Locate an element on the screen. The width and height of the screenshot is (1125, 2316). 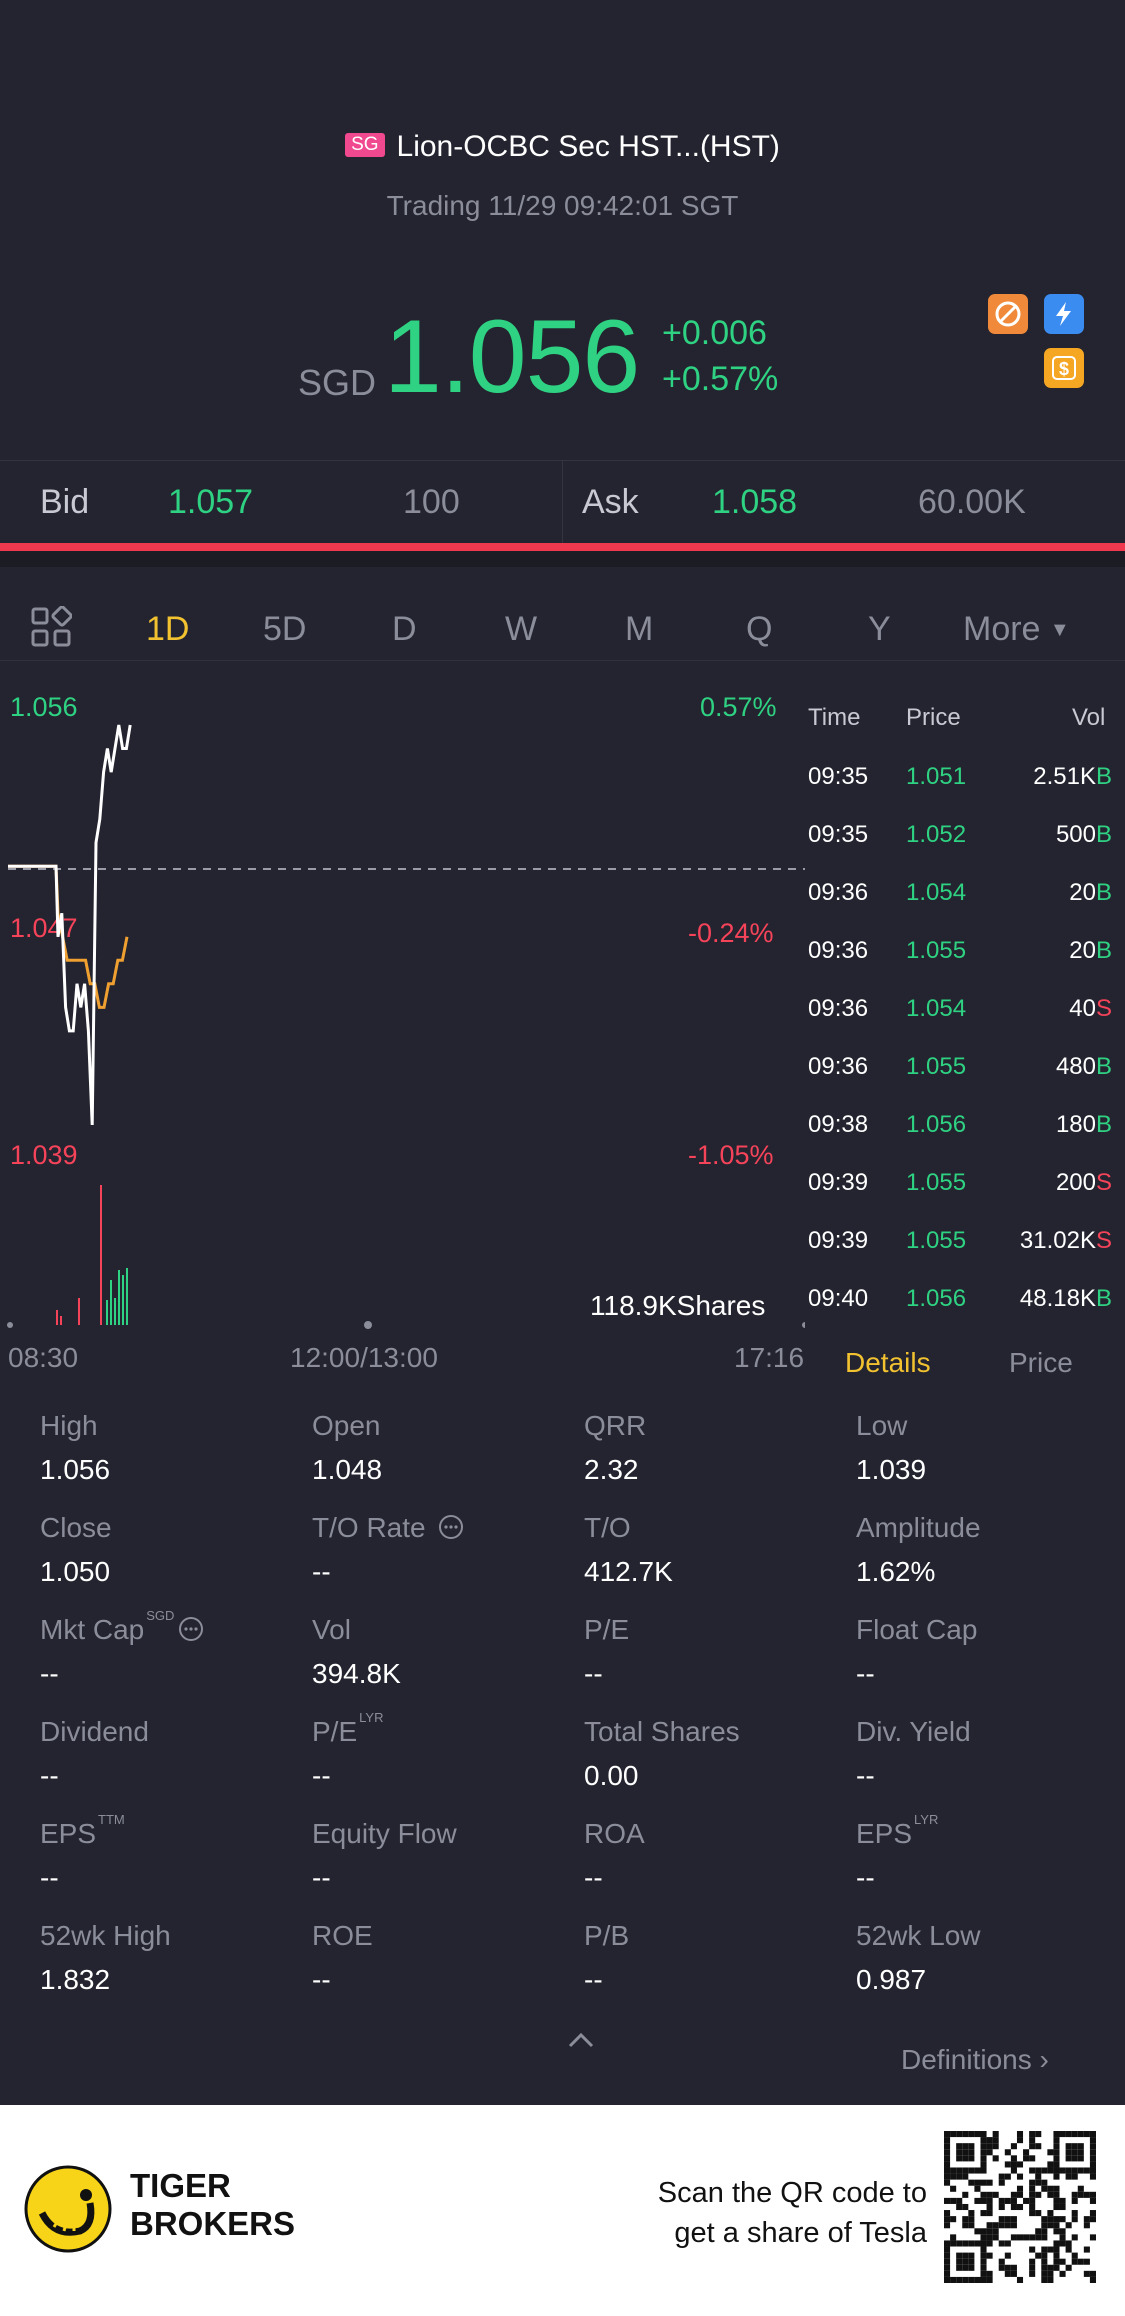
stat-label: EPS LYR is located at coordinates (897, 1831).